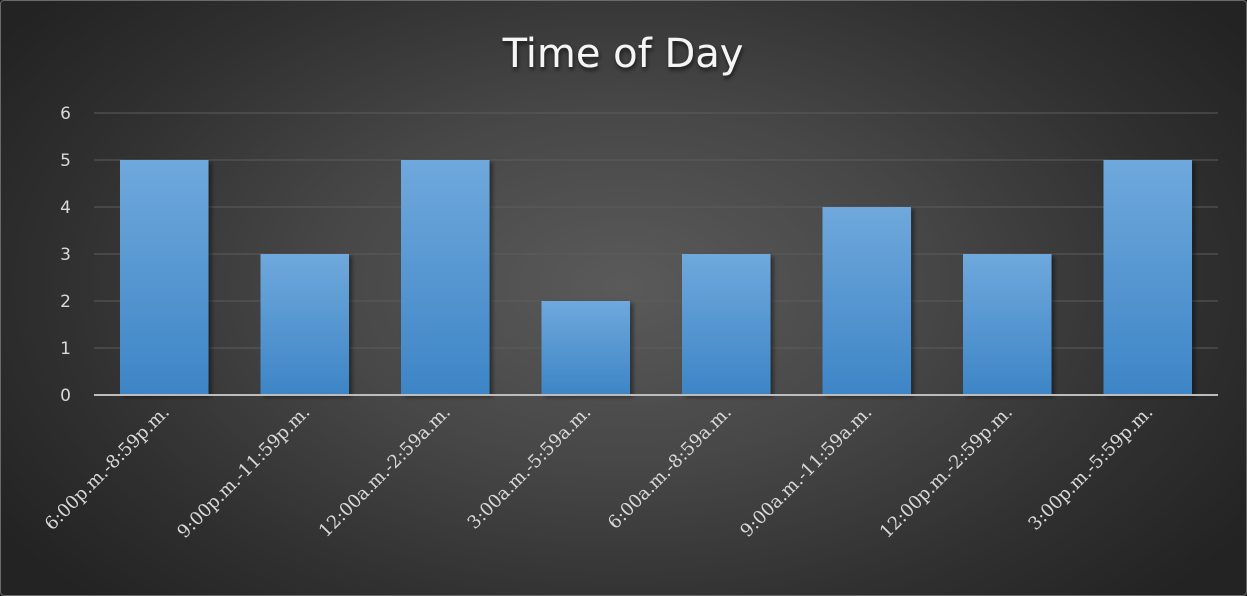  Describe the element at coordinates (65, 349) in the screenshot. I see `y-tick-label: 1` at that location.